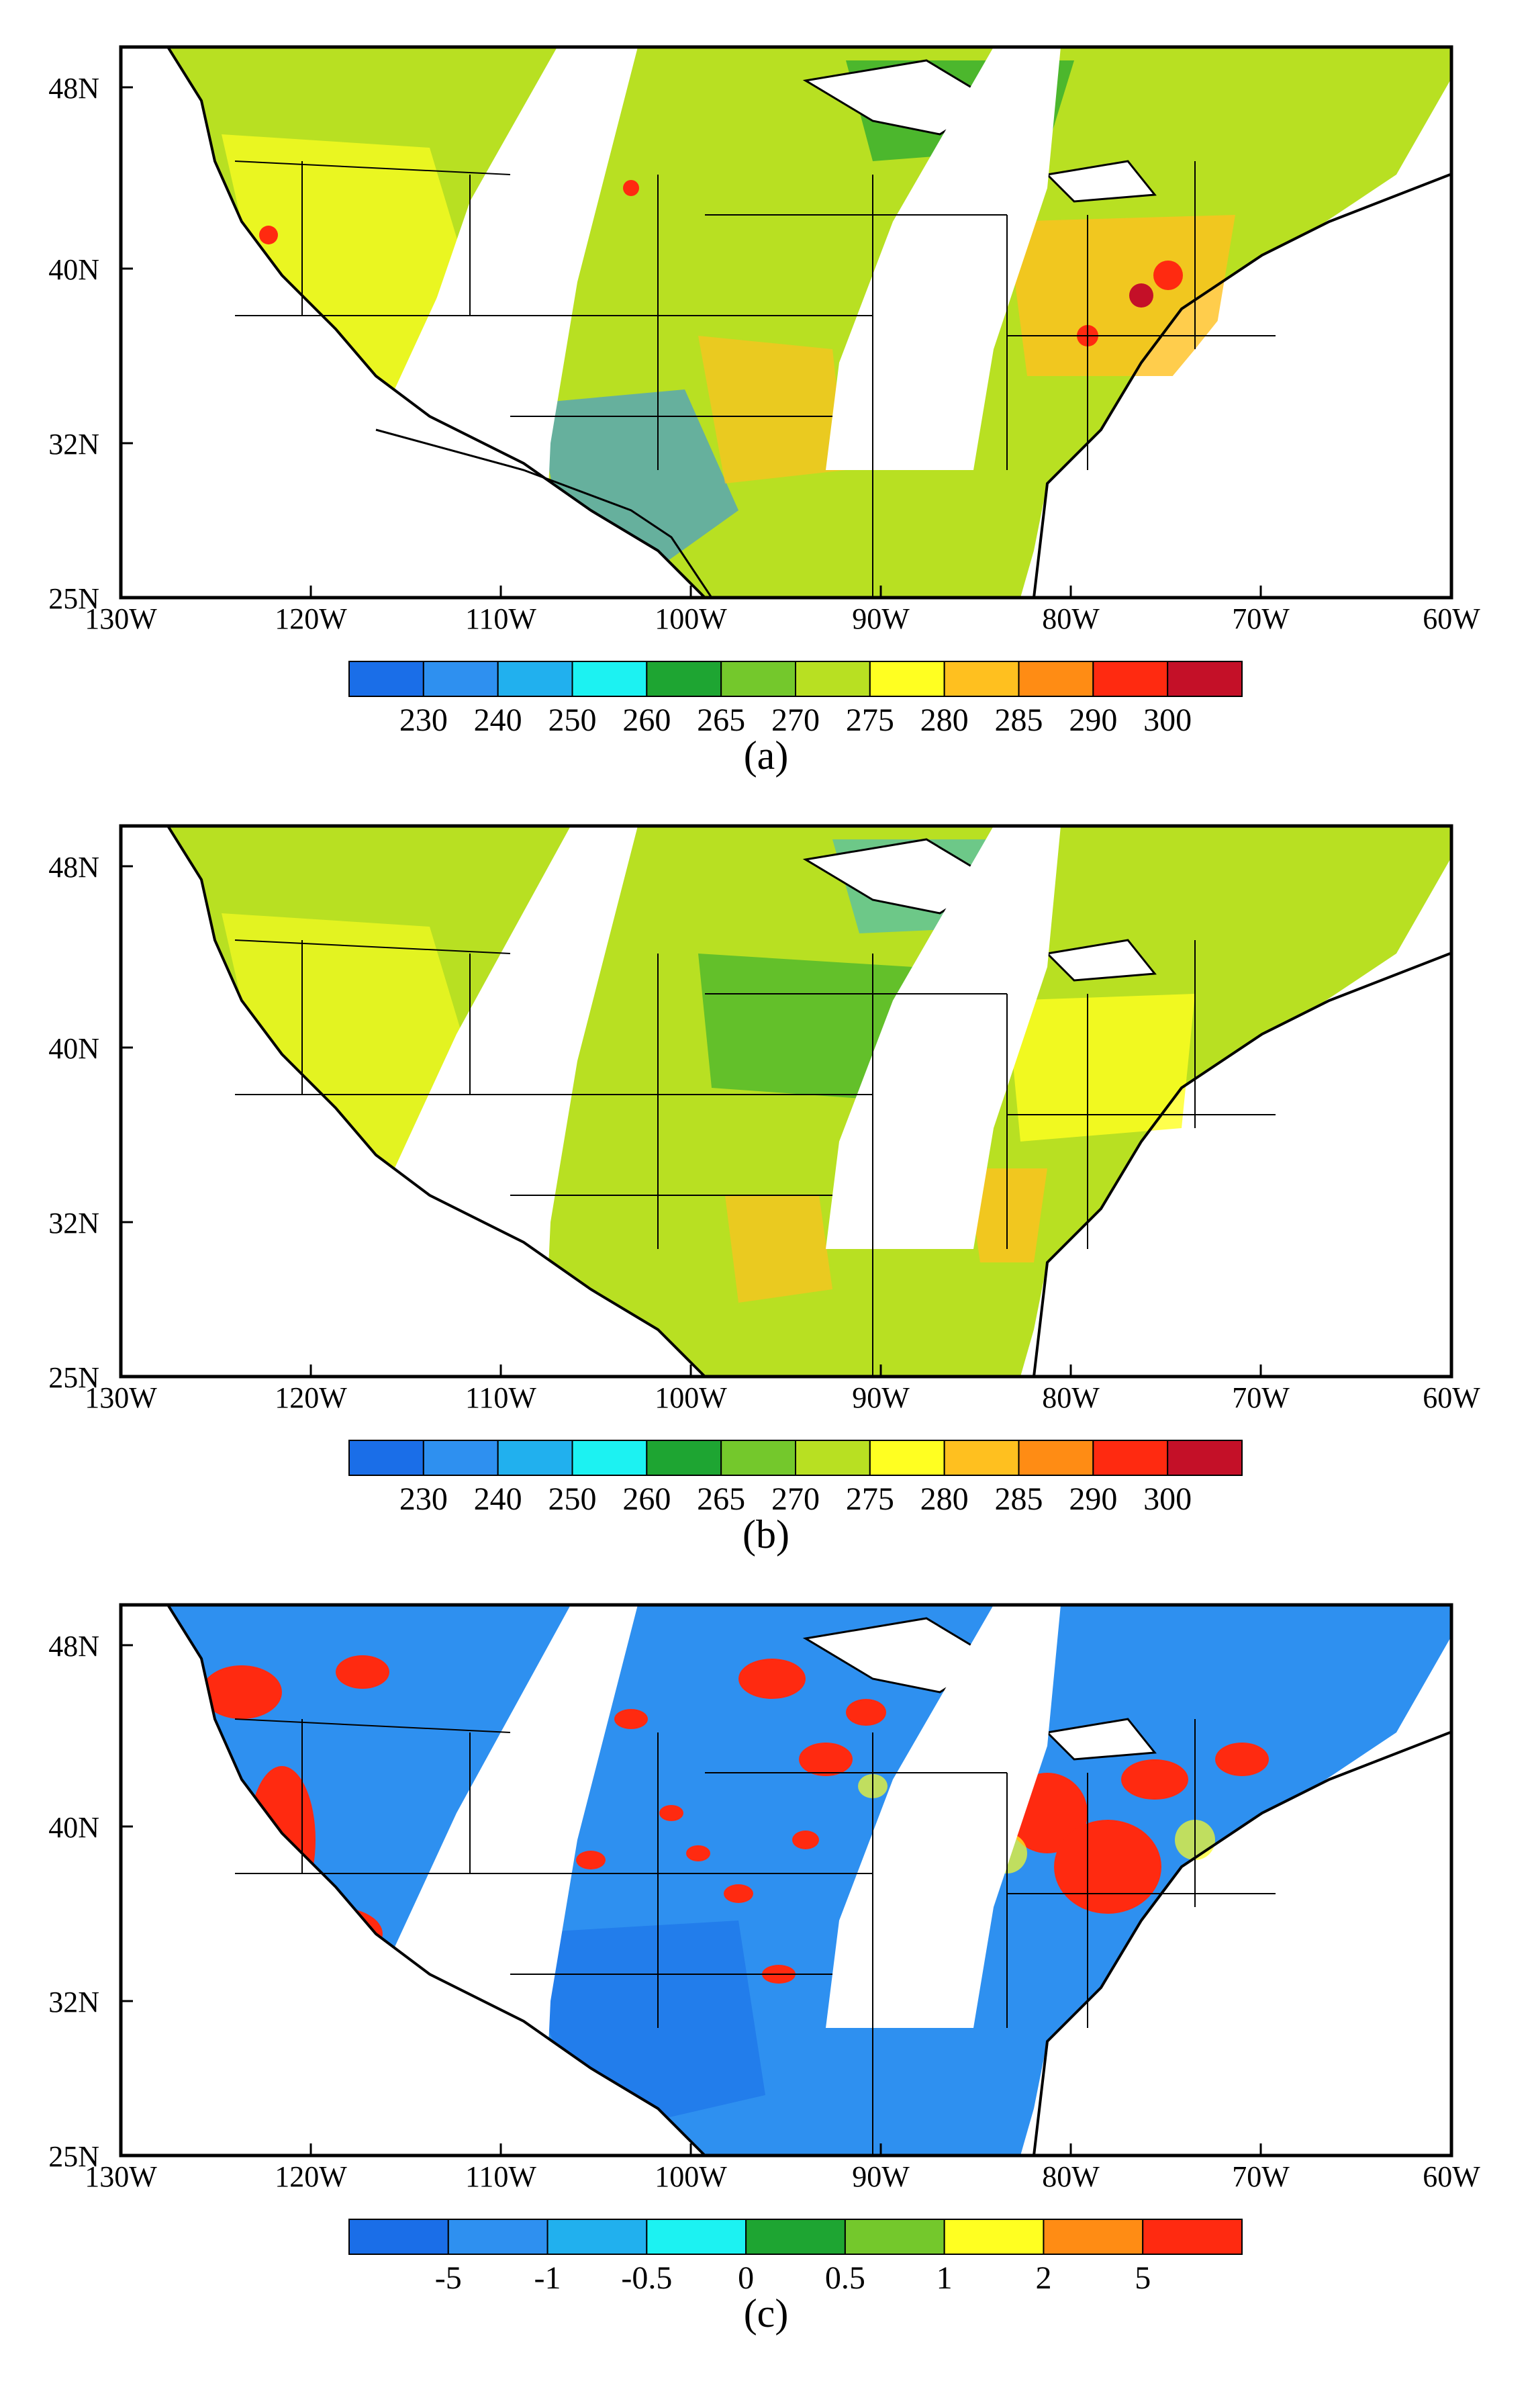  I want to click on swath-west-clean-a, so click(507, 319).